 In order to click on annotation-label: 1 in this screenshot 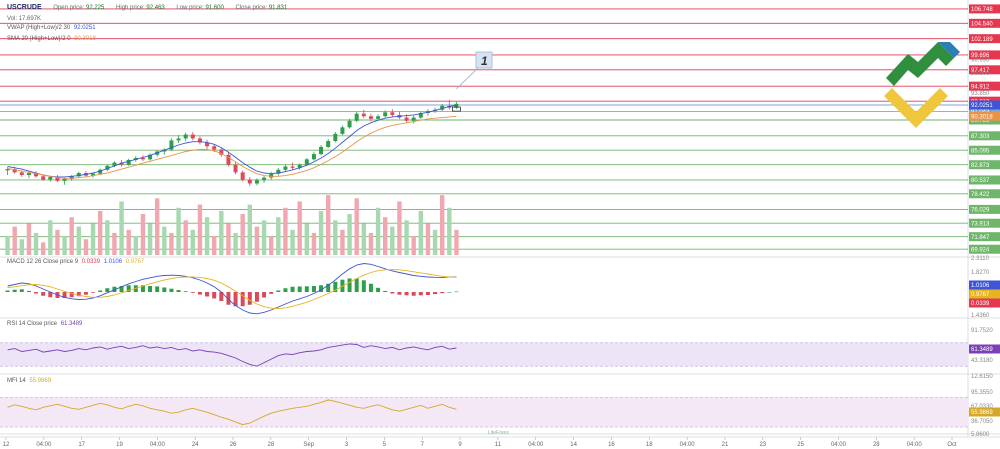, I will do `click(484, 61)`.